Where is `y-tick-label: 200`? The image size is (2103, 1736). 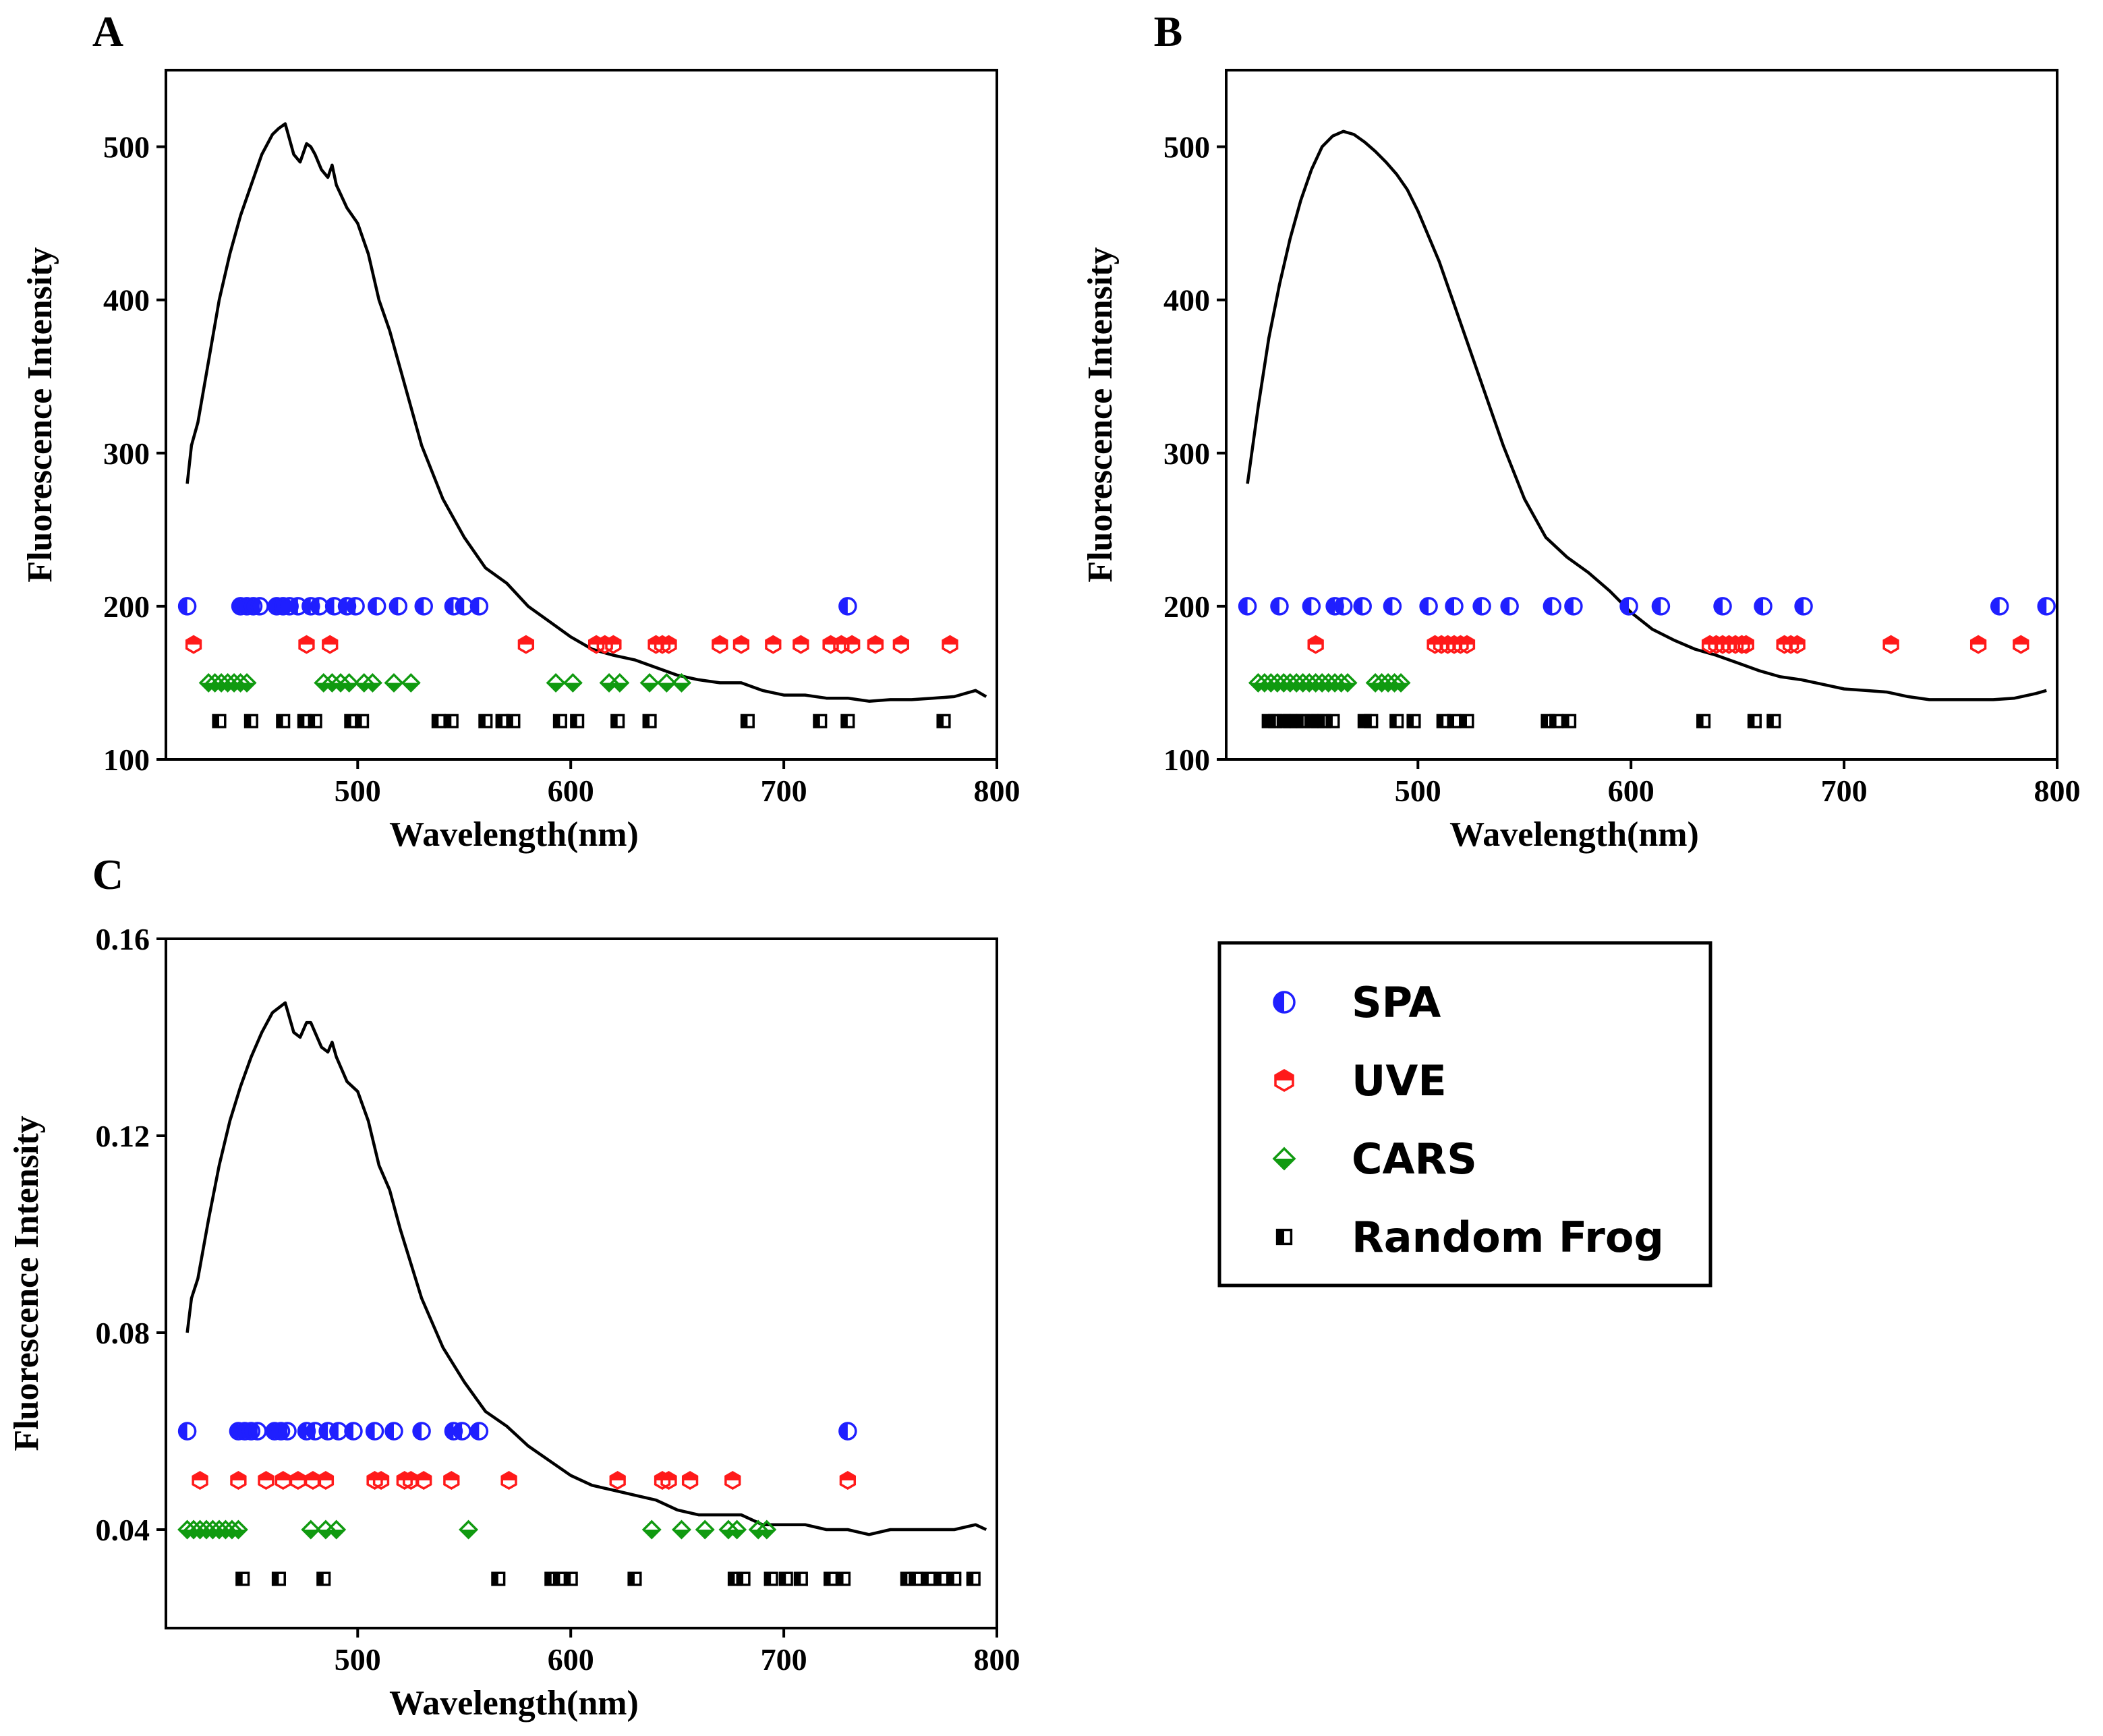
y-tick-label: 200 is located at coordinates (1186, 606).